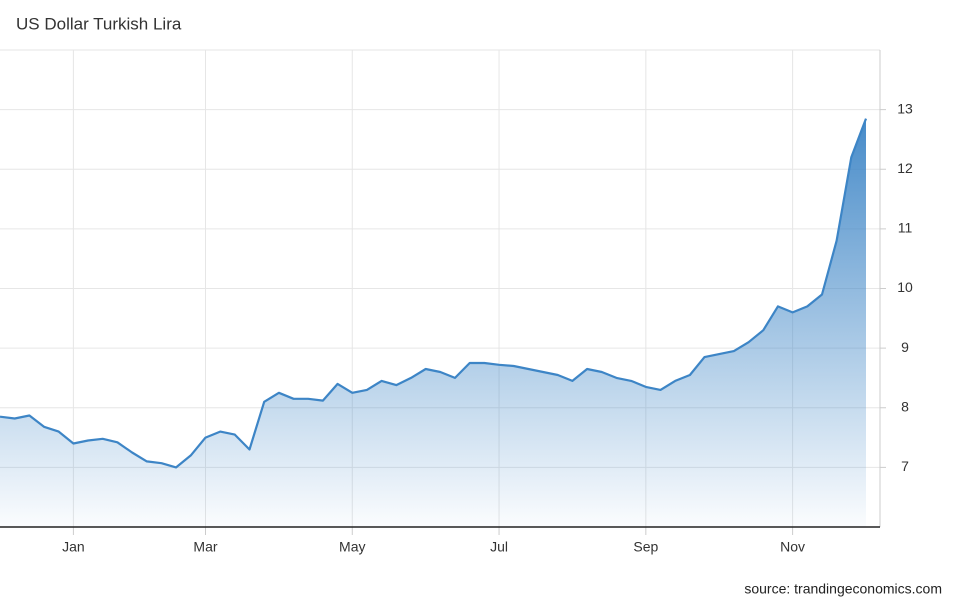 This screenshot has width=956, height=600. Describe the element at coordinates (499, 547) in the screenshot. I see `x-tick-label: Jul` at that location.